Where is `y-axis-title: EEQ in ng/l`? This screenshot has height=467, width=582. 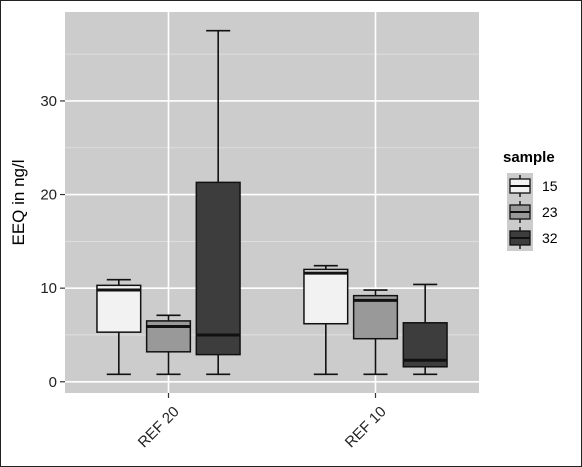 y-axis-title: EEQ in ng/l is located at coordinates (18, 203).